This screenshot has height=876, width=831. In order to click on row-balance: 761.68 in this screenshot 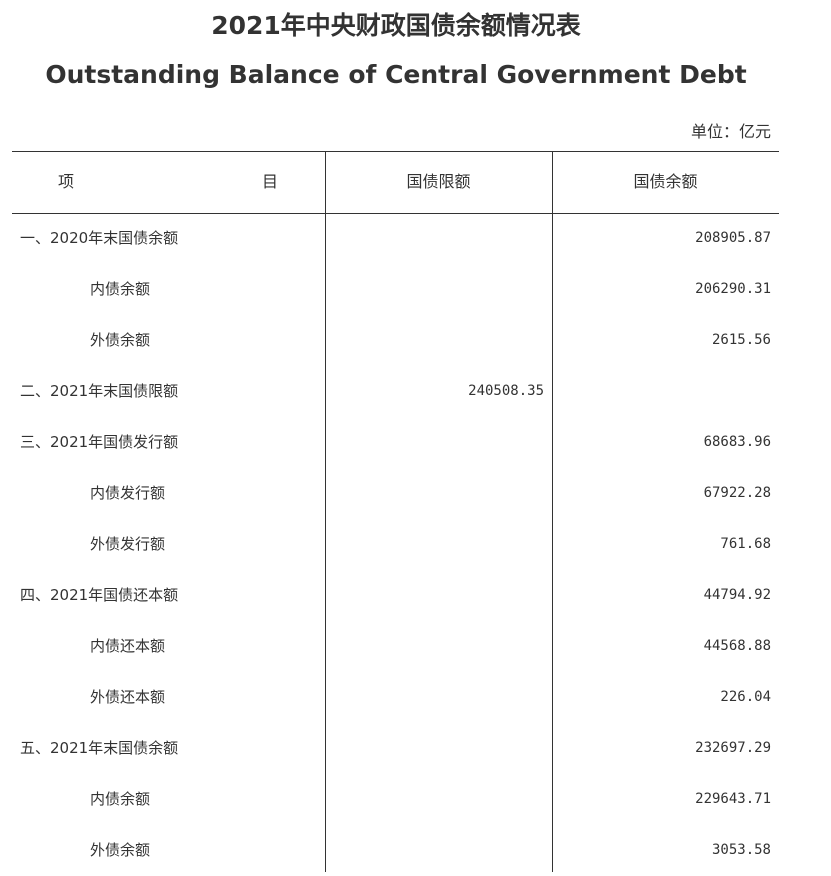, I will do `click(745, 544)`.